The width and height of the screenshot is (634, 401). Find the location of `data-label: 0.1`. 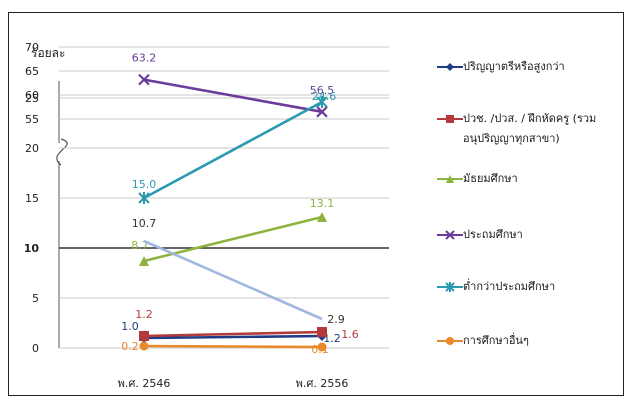

data-label: 0.1 is located at coordinates (320, 349).